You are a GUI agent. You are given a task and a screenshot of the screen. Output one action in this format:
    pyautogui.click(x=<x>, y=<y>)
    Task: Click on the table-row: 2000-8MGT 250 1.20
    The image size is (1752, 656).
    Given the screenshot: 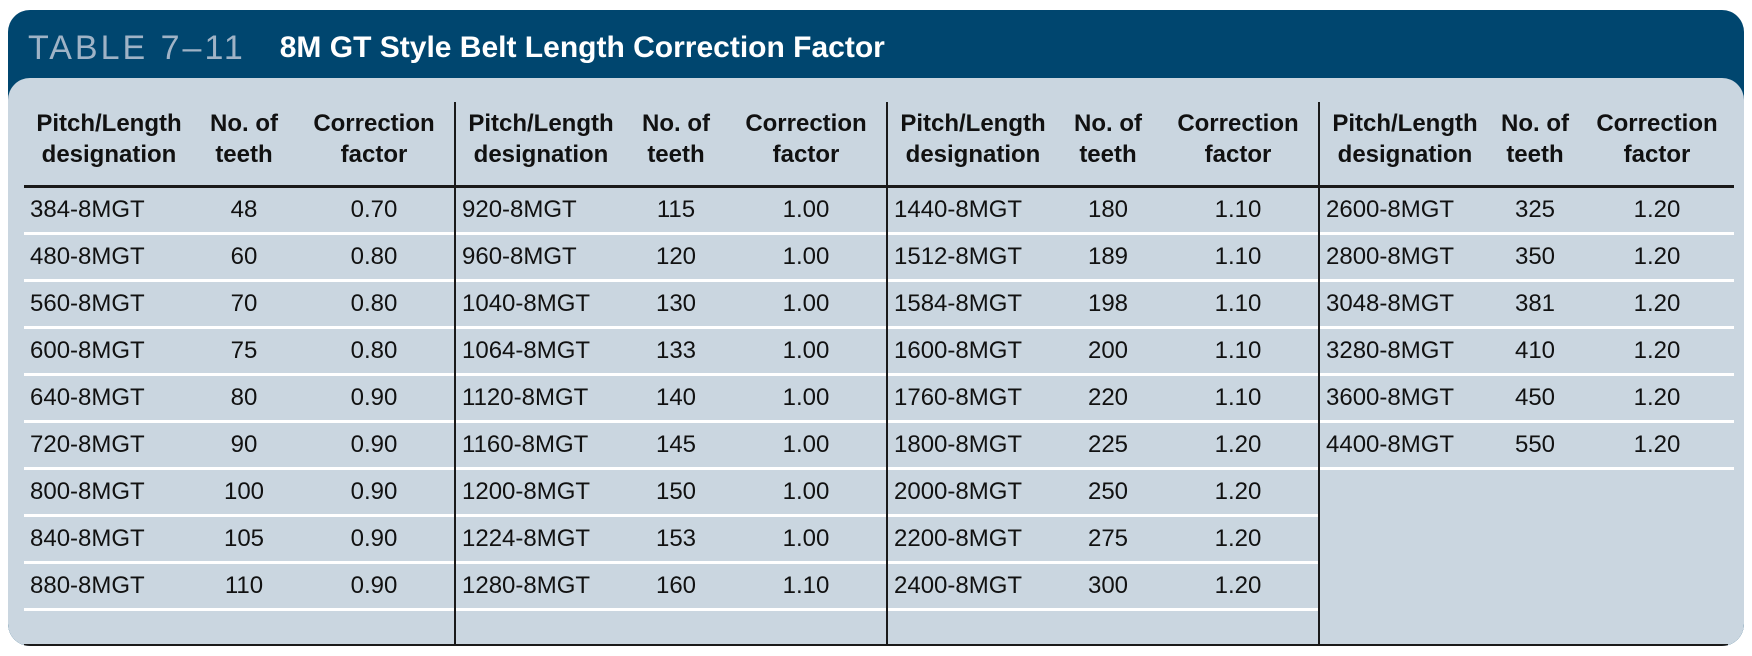 What is the action you would take?
    pyautogui.click(x=1103, y=493)
    